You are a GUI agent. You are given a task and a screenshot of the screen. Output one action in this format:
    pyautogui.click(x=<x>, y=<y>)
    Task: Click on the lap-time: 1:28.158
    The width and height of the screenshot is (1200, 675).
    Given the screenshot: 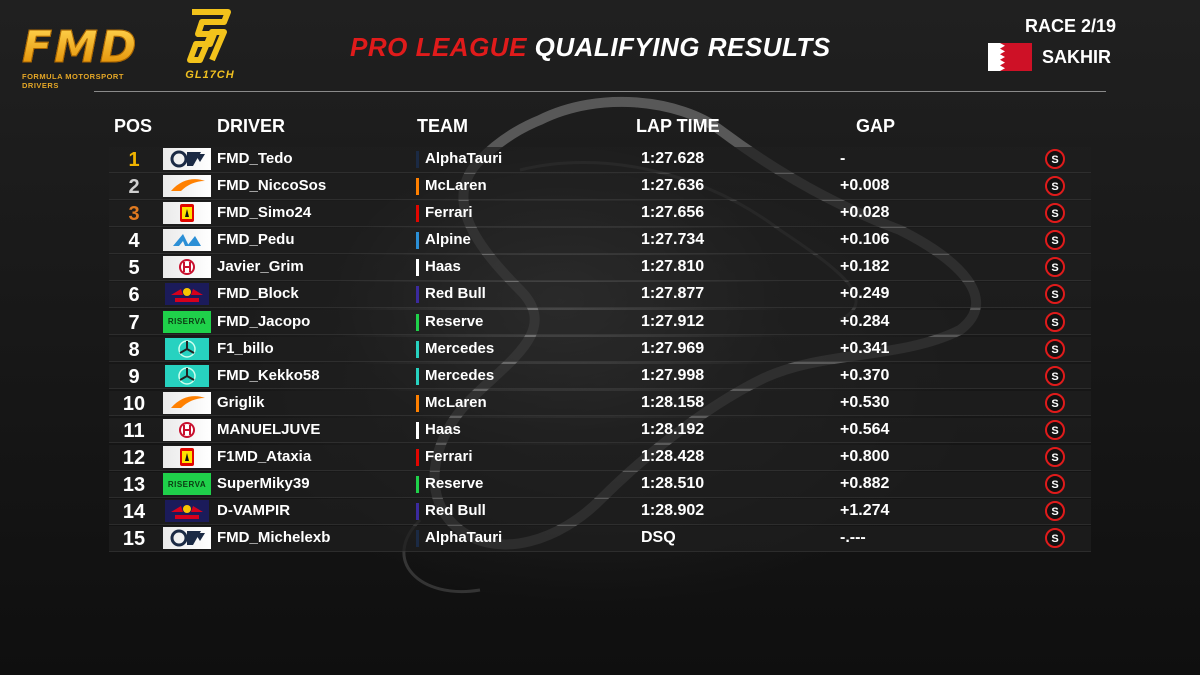 What is the action you would take?
    pyautogui.click(x=673, y=402)
    